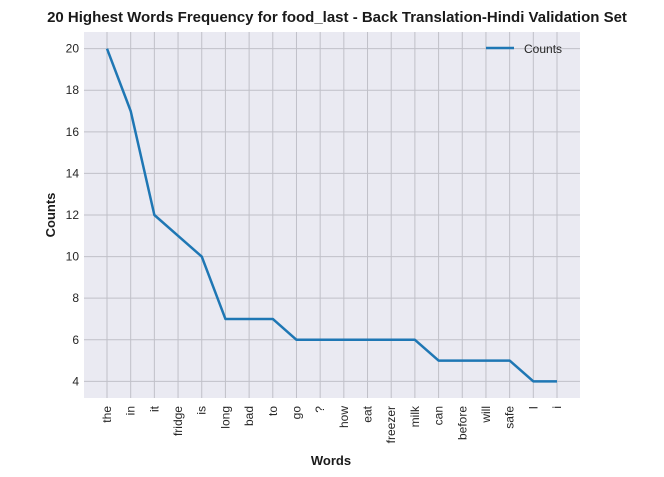 This screenshot has width=664, height=477. I want to click on y-tick-label: 20, so click(73, 49).